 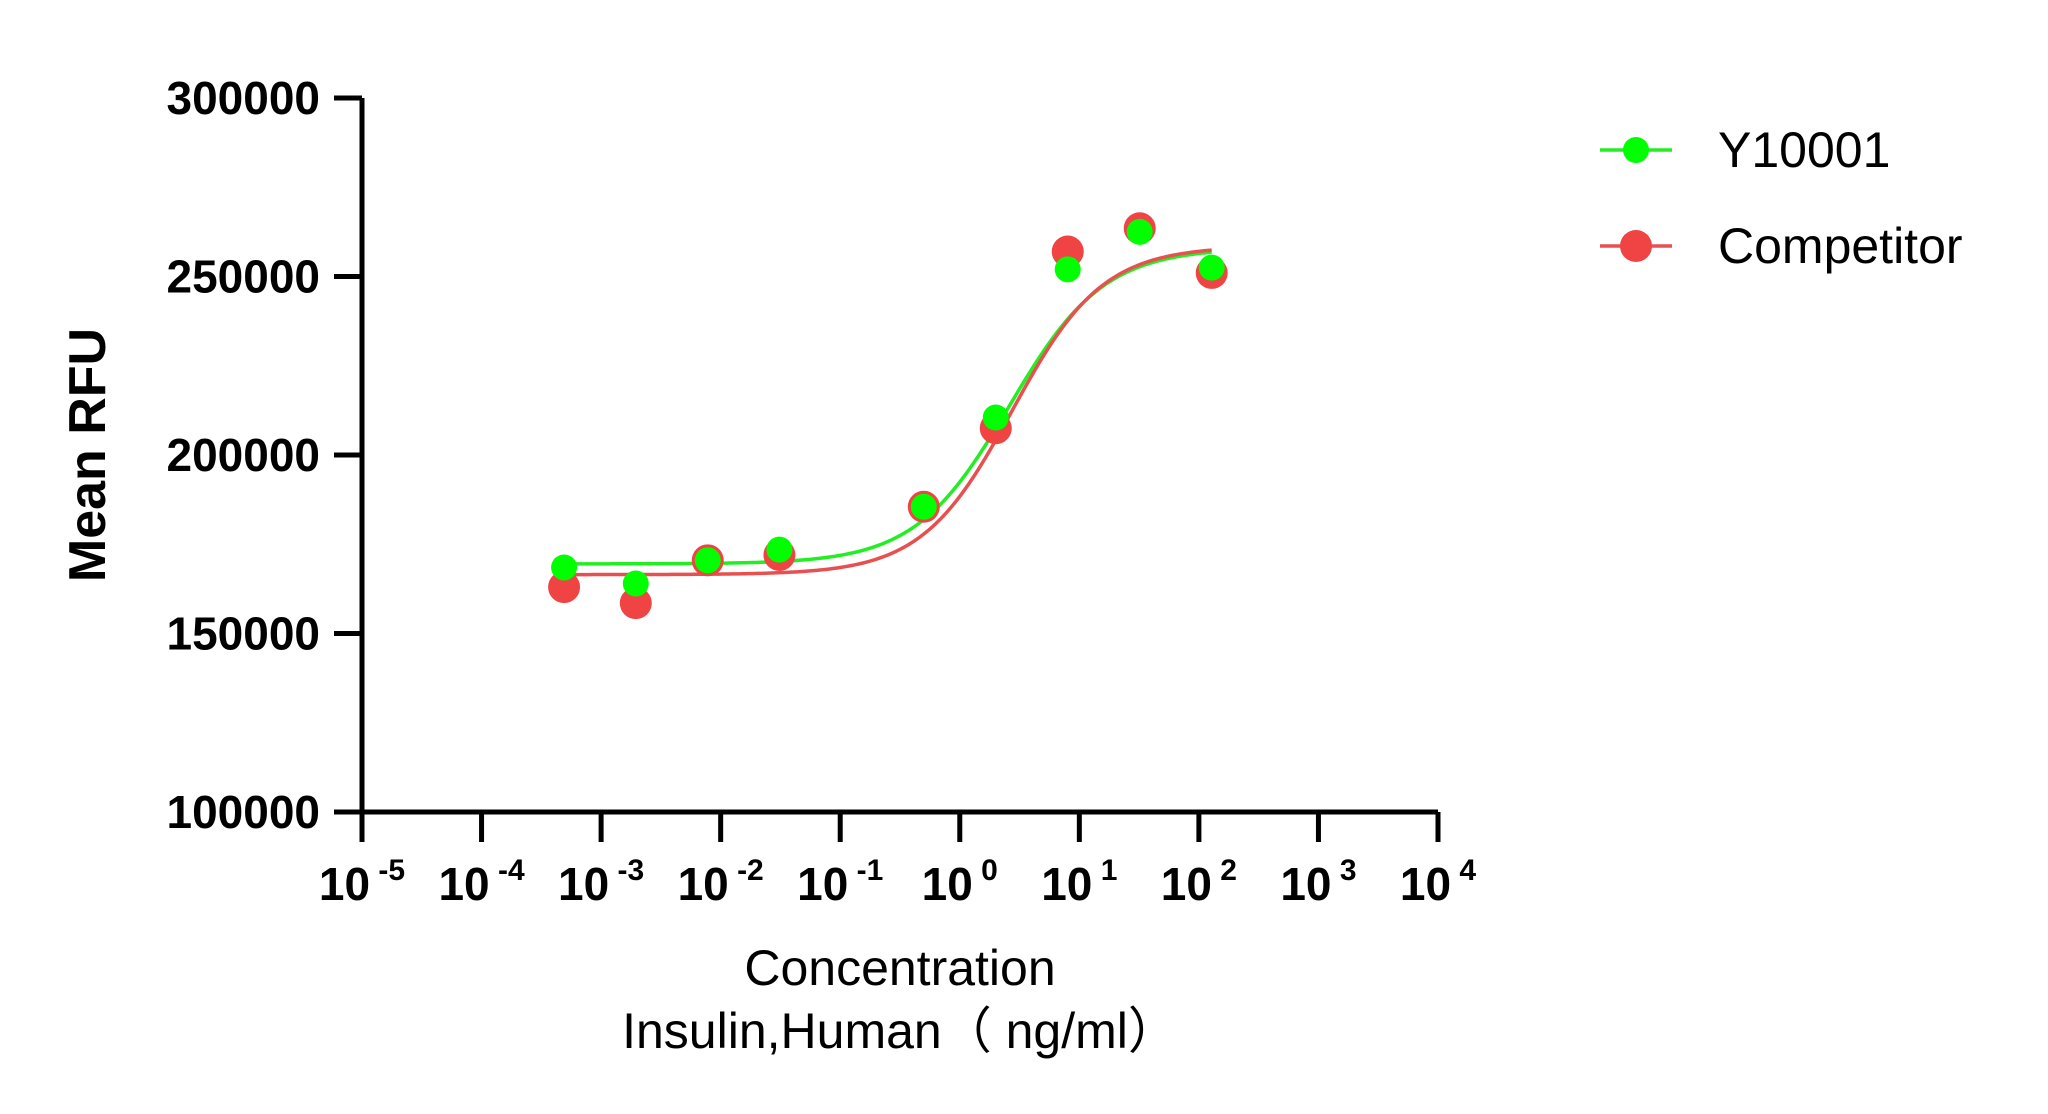 I want to click on fit-curves, so click(x=888, y=412).